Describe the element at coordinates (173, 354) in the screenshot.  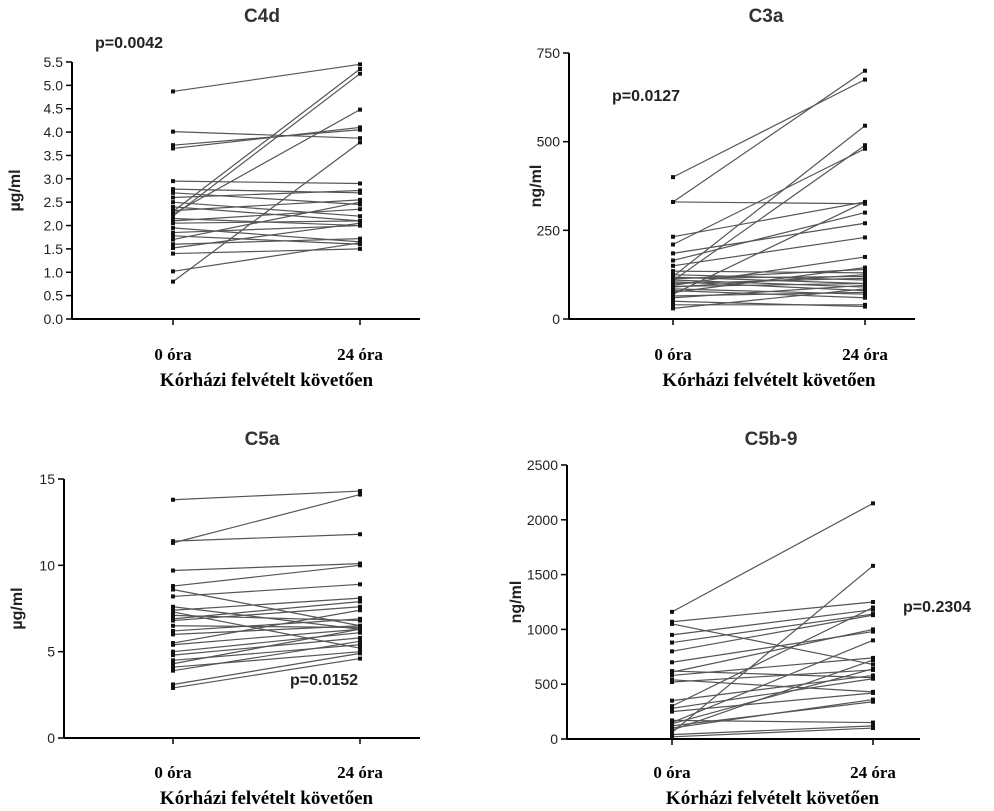
I see `x-category-label: 0 óra` at that location.